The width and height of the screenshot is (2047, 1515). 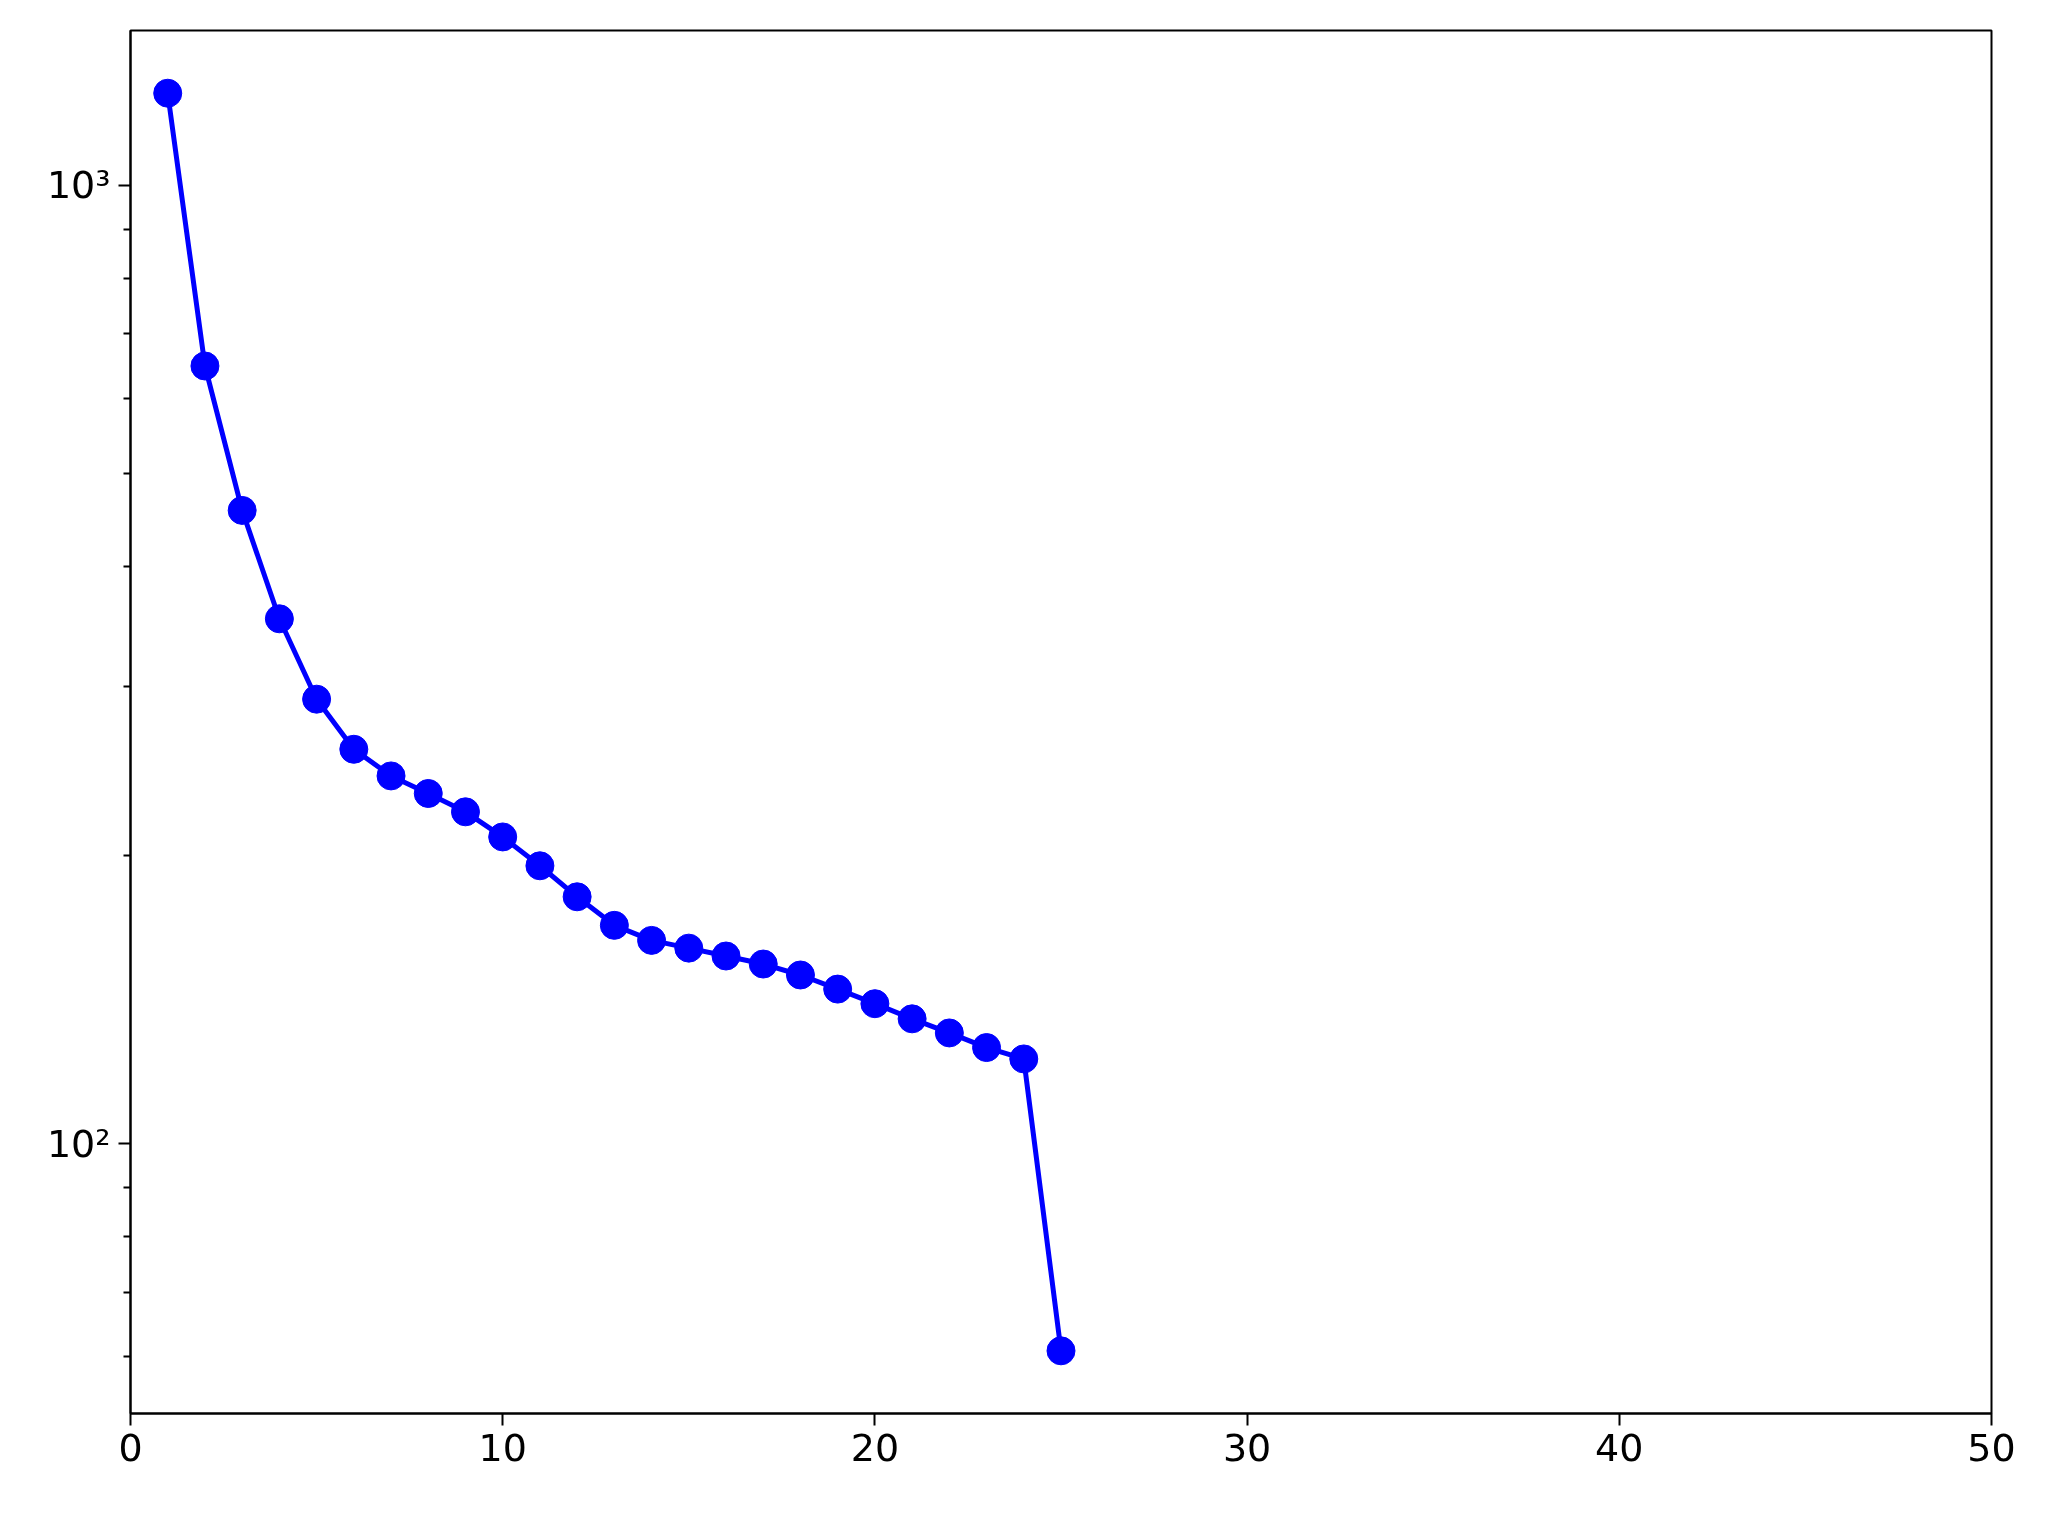 What do you see at coordinates (502, 1447) in the screenshot?
I see `x-tick-label: 10` at bounding box center [502, 1447].